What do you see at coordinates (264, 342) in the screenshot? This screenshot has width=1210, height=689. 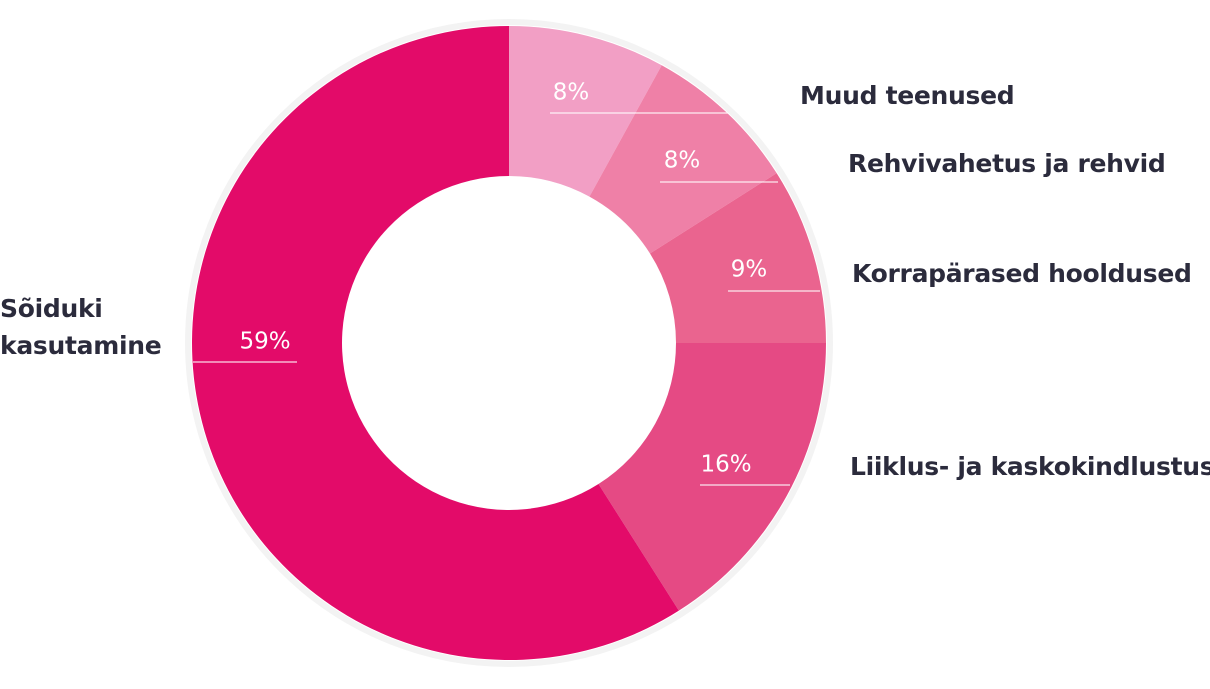 I see `value-label: 59%` at bounding box center [264, 342].